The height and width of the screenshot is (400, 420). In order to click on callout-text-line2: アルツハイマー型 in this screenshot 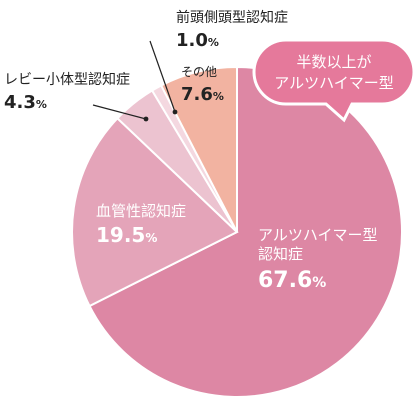, I will do `click(334, 83)`.